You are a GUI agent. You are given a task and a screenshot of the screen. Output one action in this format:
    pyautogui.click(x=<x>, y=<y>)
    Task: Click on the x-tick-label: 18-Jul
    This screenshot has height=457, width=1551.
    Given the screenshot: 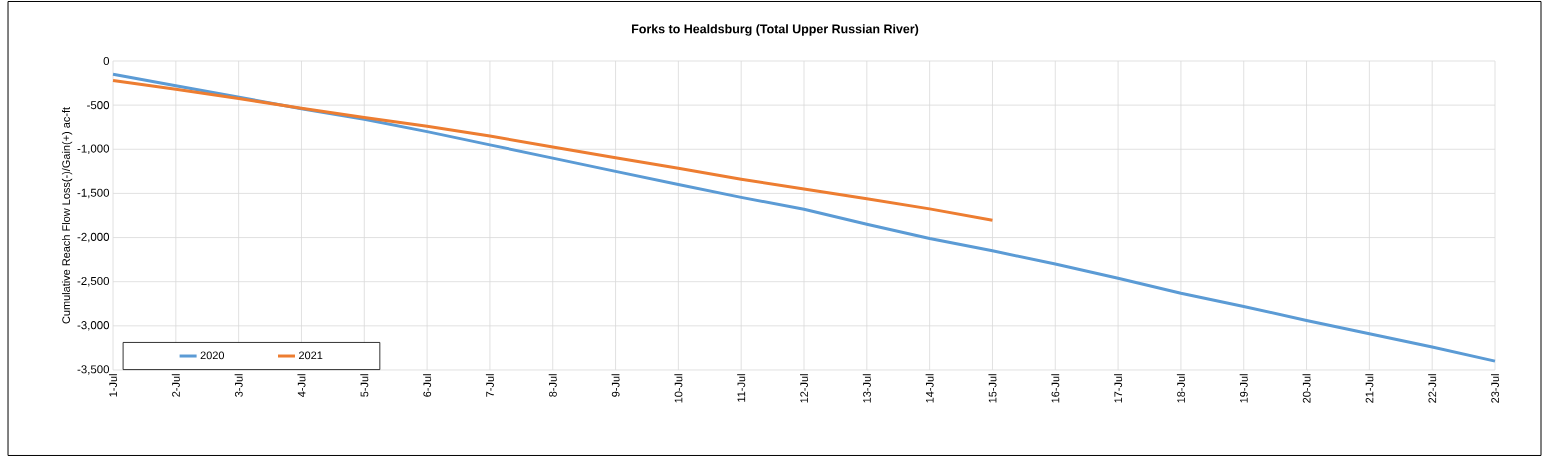 What is the action you would take?
    pyautogui.click(x=1180, y=388)
    